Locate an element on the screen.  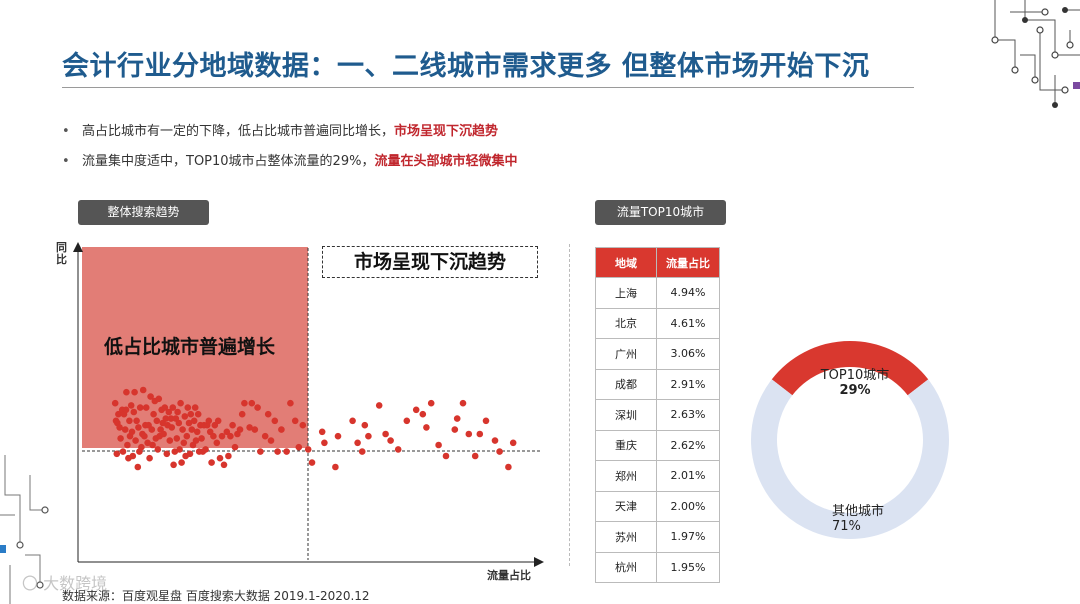
city-cell: 重庆 is located at coordinates (626, 445).